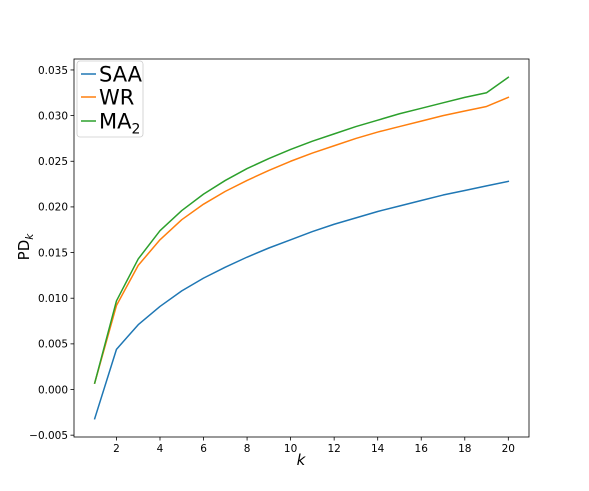 The image size is (589, 491). What do you see at coordinates (302, 460) in the screenshot?
I see `x-axis-label: k` at bounding box center [302, 460].